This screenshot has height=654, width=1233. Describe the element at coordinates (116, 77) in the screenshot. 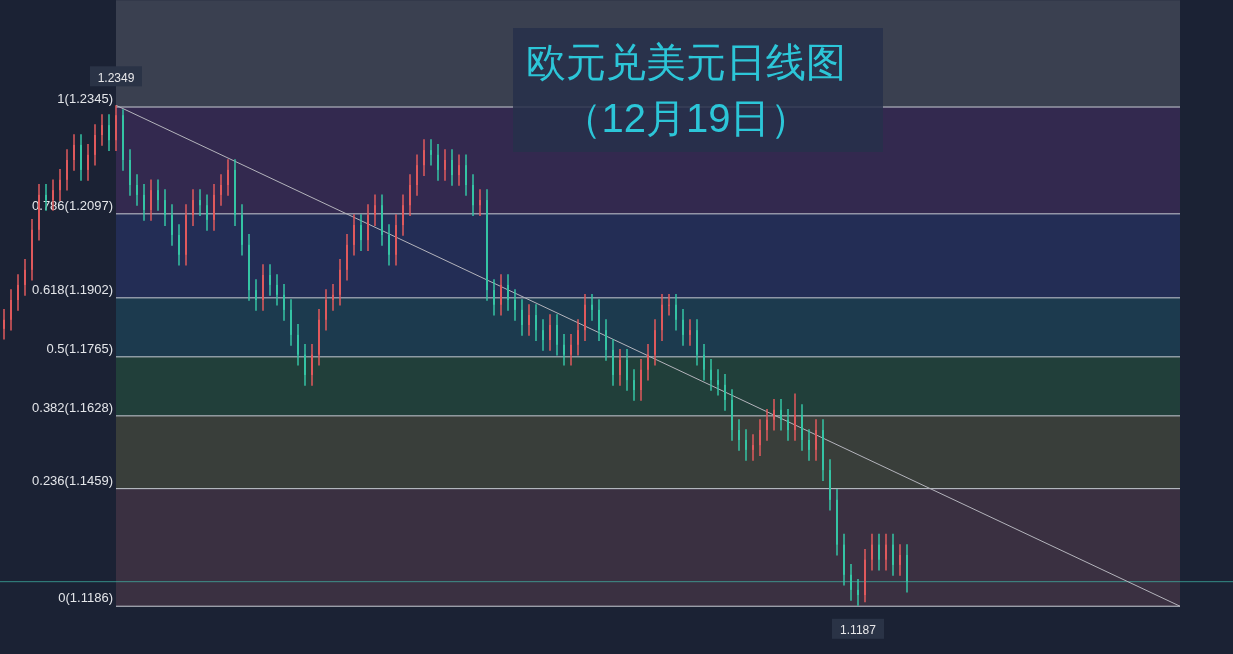

I see `annotation: 1.2349` at that location.